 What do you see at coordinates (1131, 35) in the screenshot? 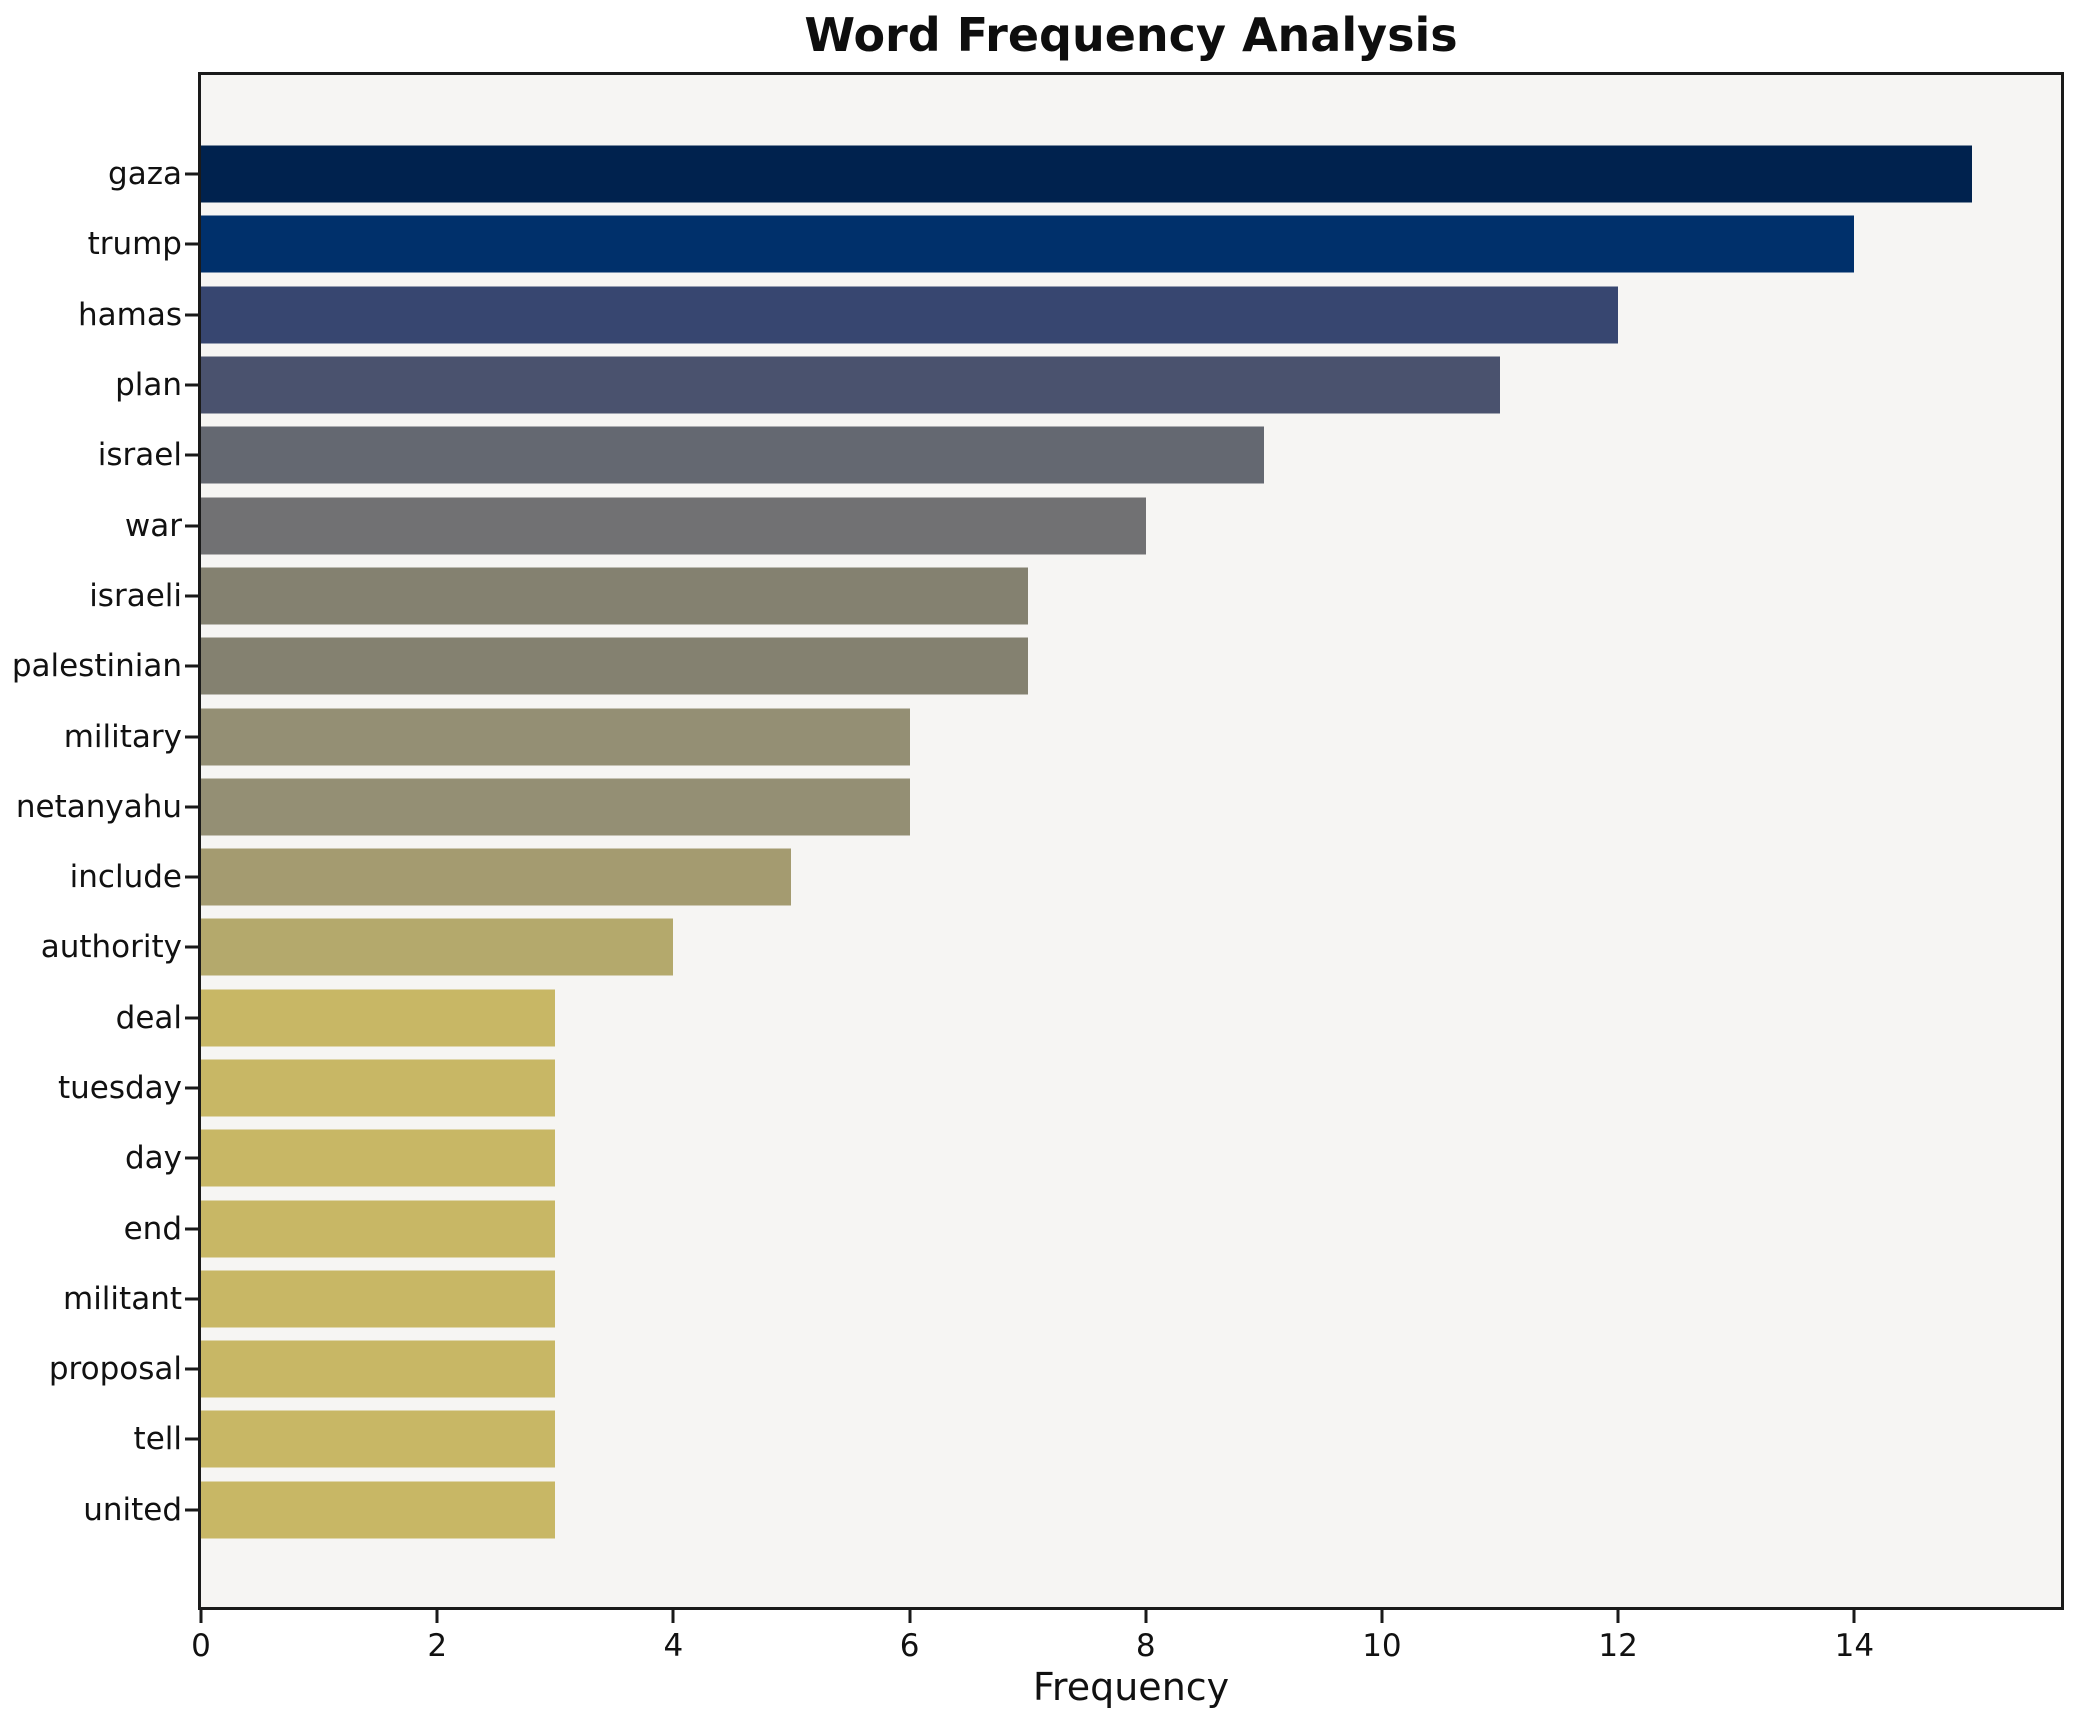
I see `chart-title: Word Frequency Analysis` at bounding box center [1131, 35].